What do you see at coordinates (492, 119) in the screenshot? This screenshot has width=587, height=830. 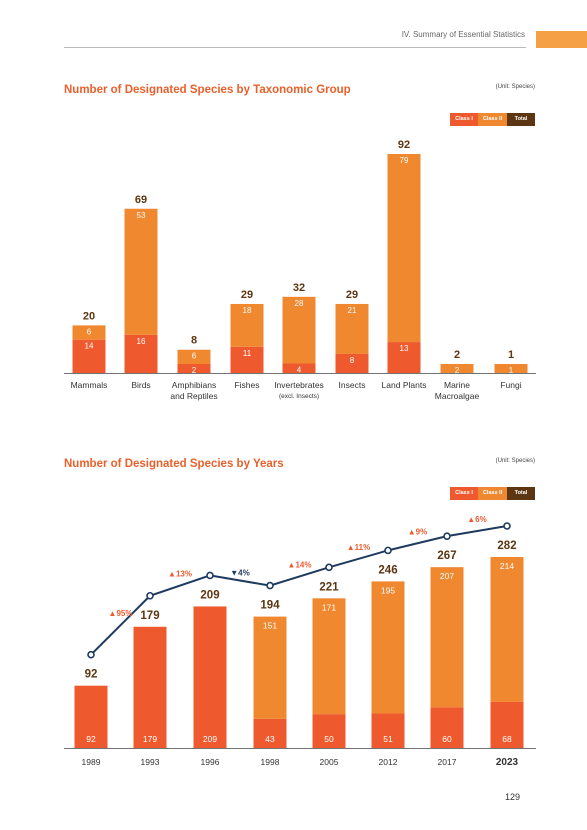 I see `chart1-legend: Class I Class II Total` at bounding box center [492, 119].